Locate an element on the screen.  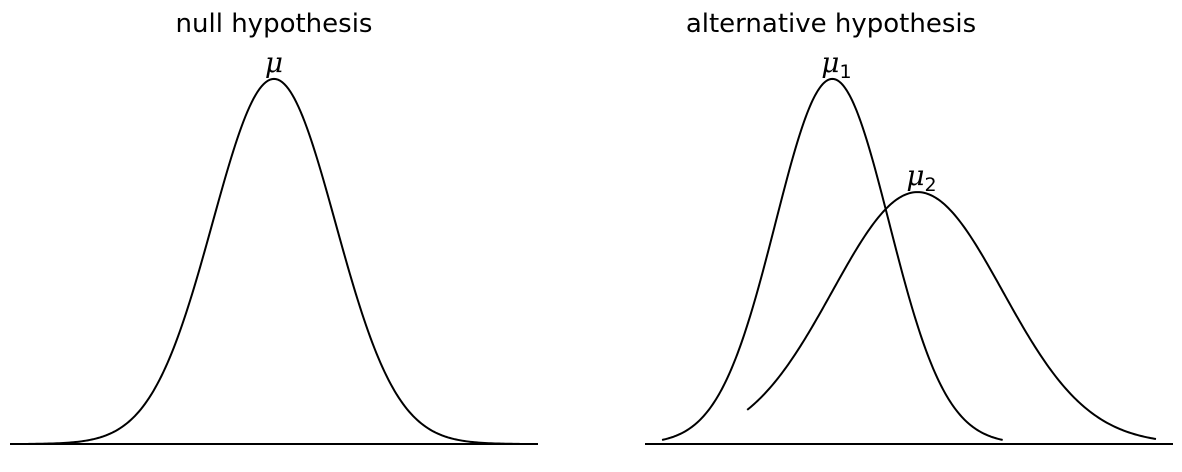
alternative-hypothesis-title: alternative hypothesis is located at coordinates (831, 24).